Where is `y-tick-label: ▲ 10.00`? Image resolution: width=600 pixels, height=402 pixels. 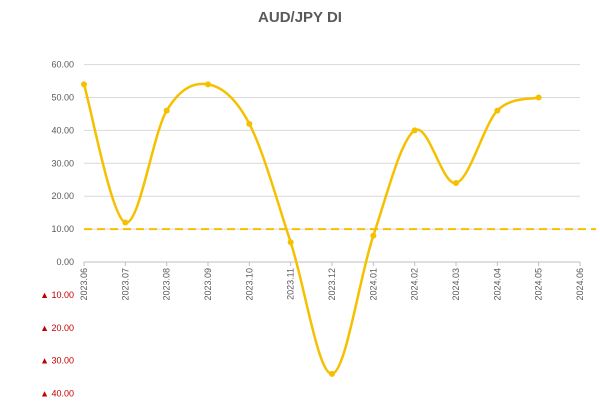 y-tick-label: ▲ 10.00 is located at coordinates (57, 295).